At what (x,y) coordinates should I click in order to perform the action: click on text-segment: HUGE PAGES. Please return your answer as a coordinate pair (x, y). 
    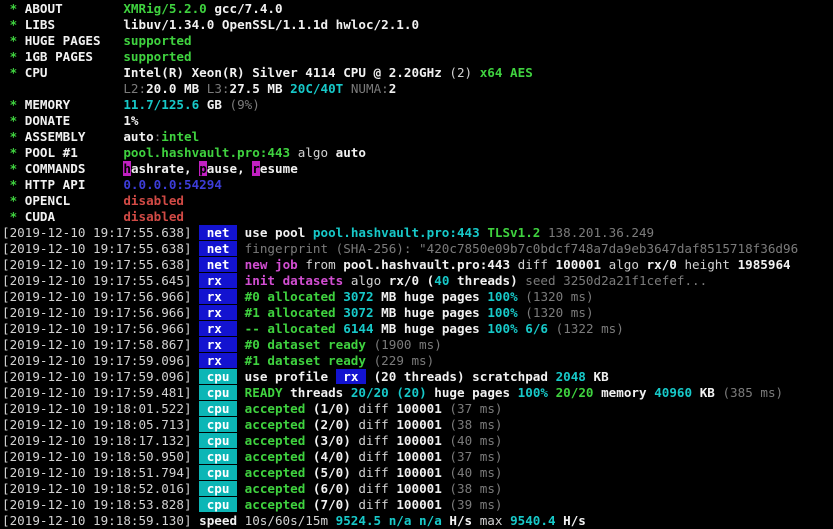
    Looking at the image, I should click on (62, 40).